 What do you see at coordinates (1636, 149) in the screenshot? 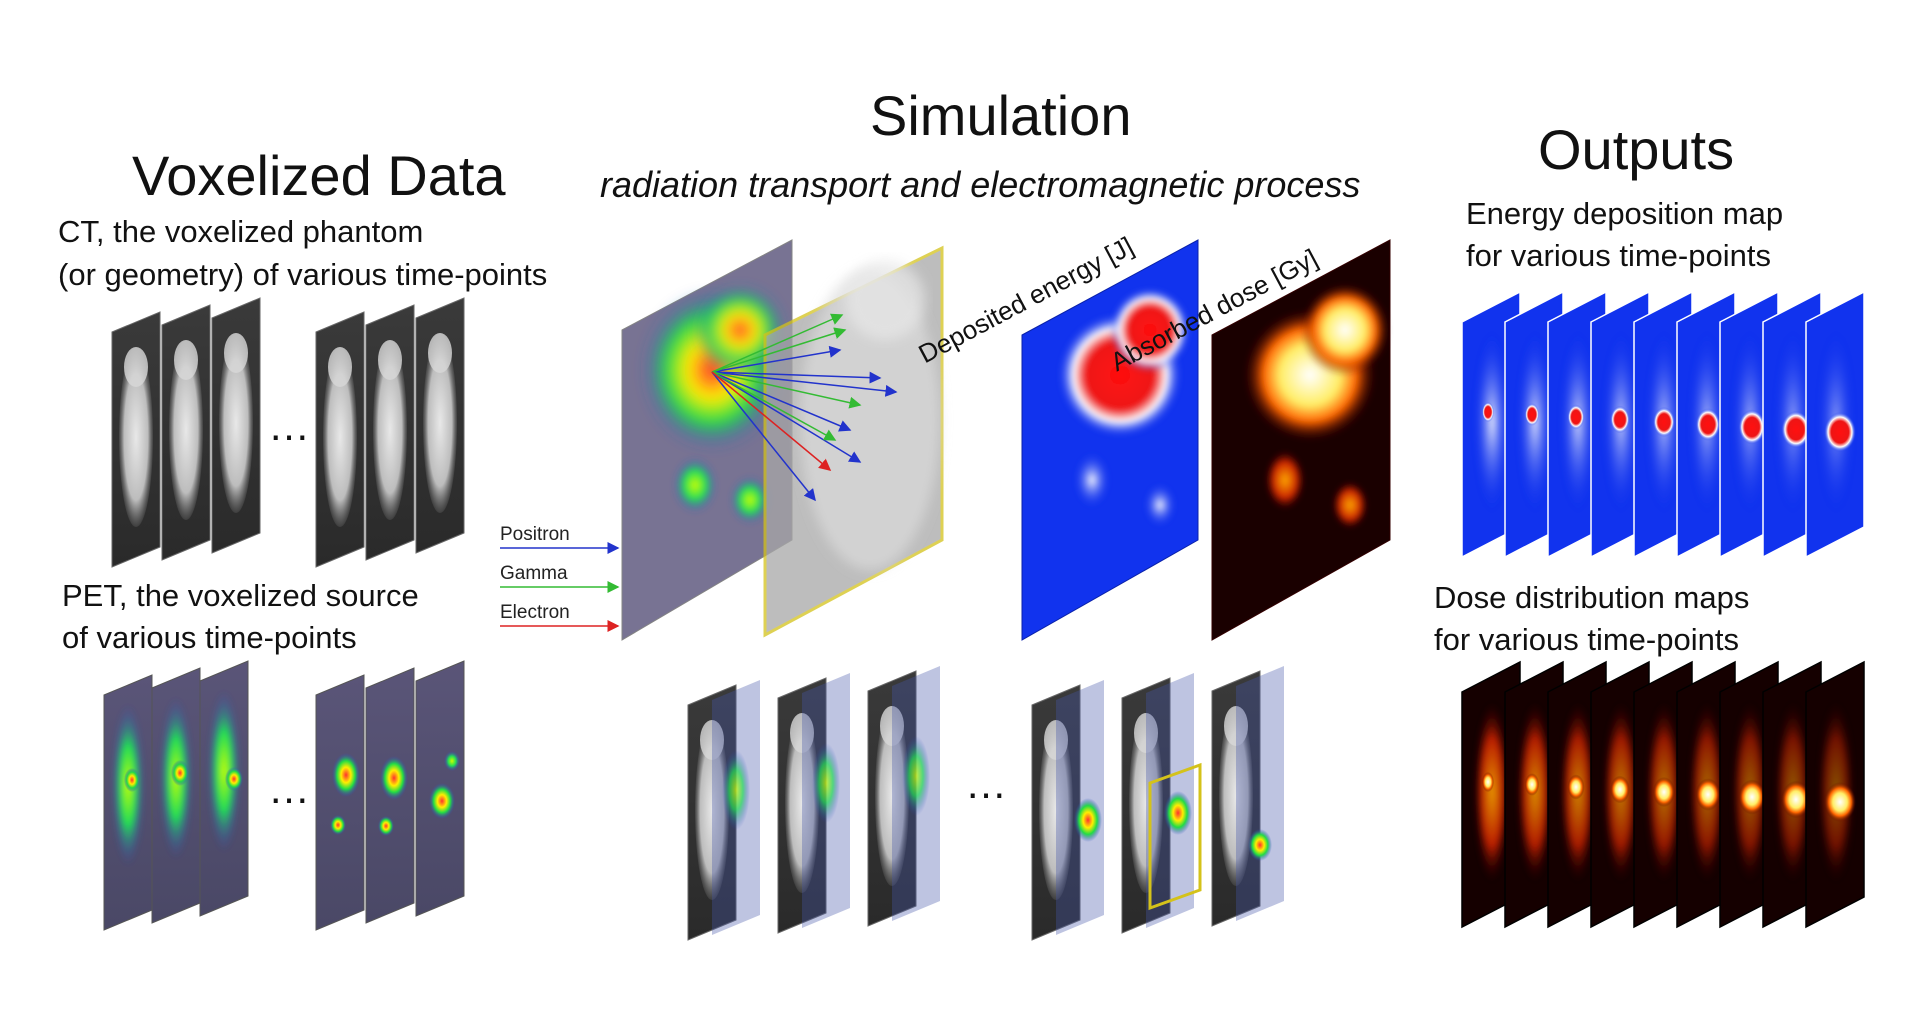
I see `outputs-title: Outputs` at bounding box center [1636, 149].